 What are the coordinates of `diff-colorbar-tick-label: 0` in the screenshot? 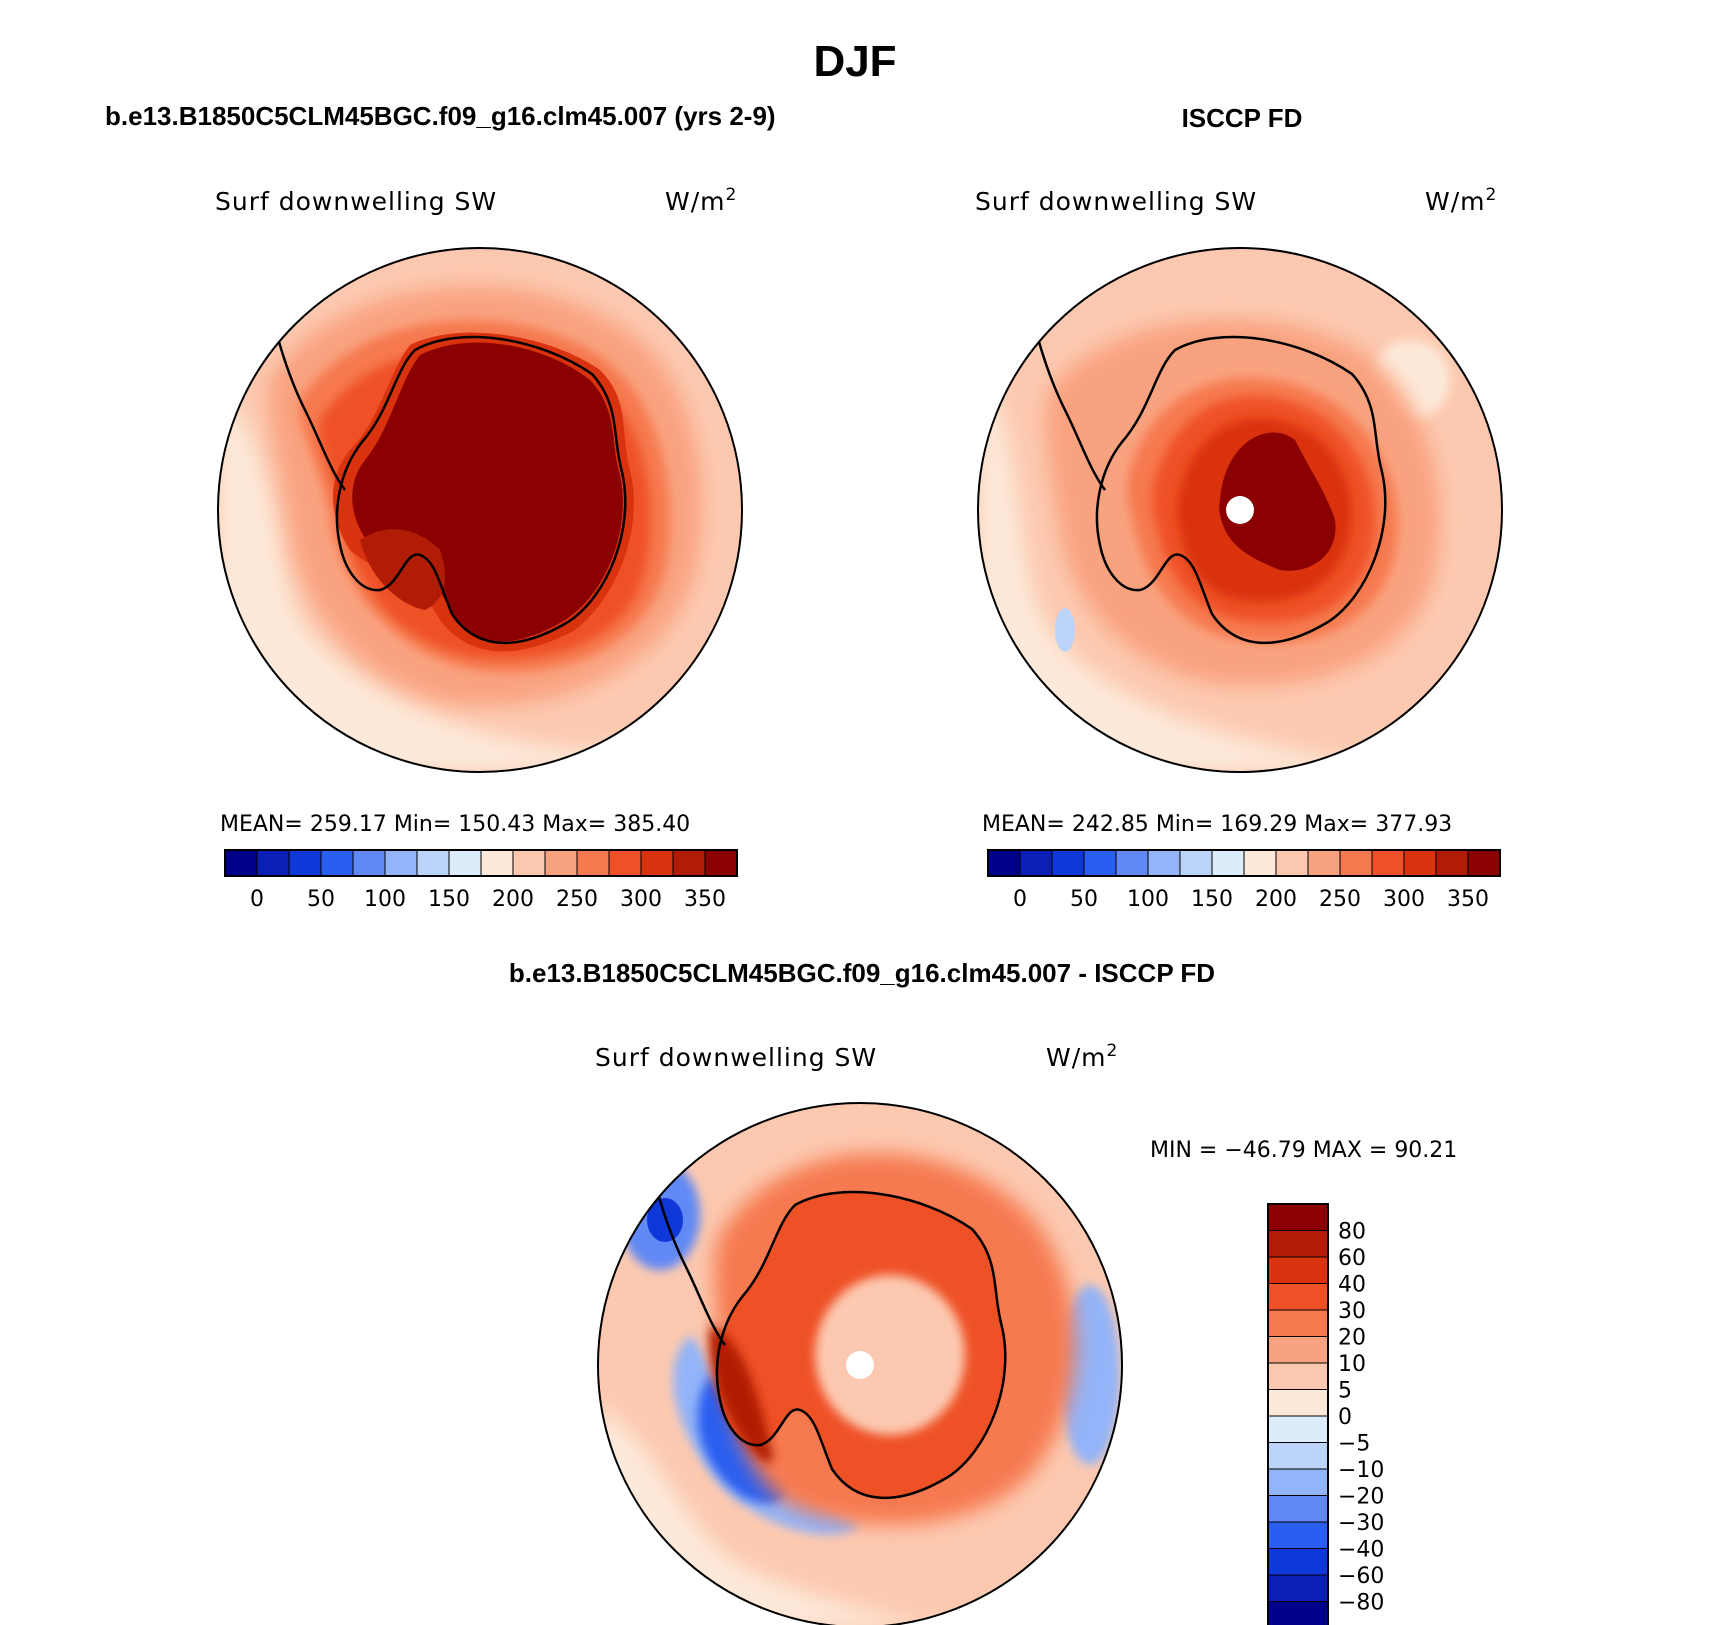 It's located at (1345, 1417).